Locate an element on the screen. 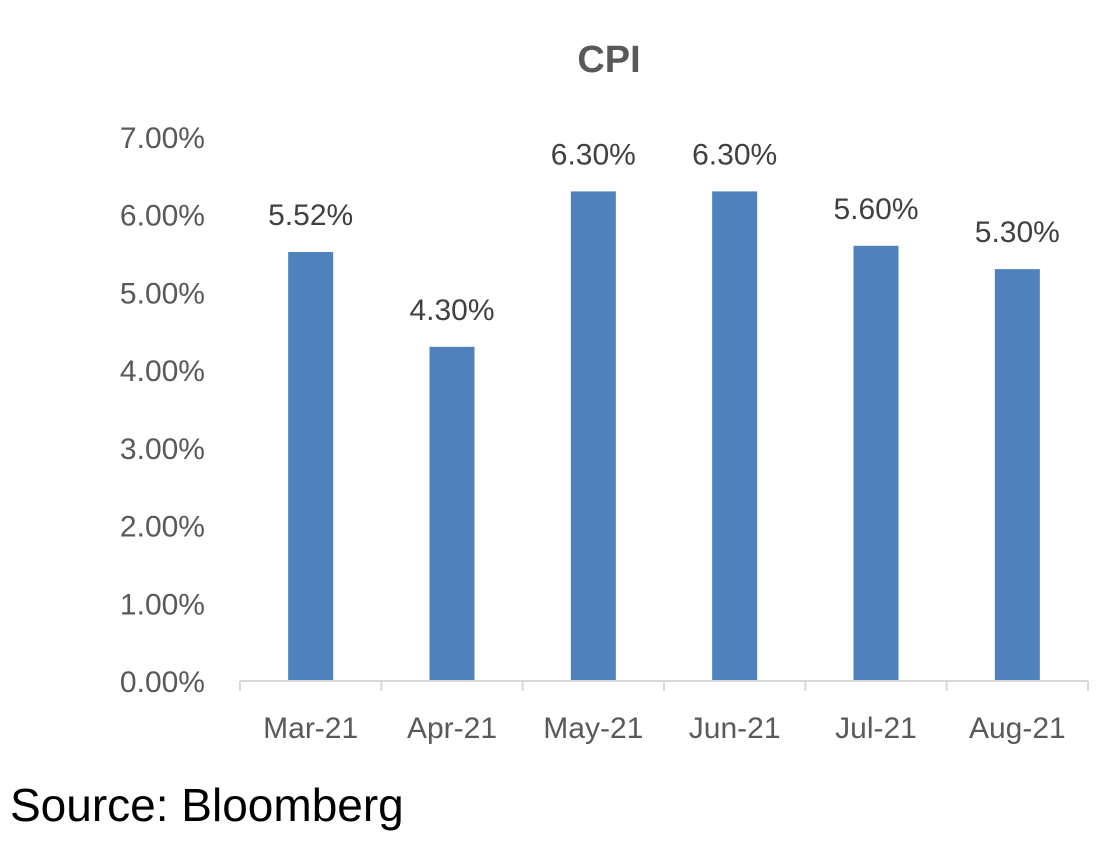 This screenshot has width=1108, height=848. source-note: Source: Bloomberg is located at coordinates (207, 805).